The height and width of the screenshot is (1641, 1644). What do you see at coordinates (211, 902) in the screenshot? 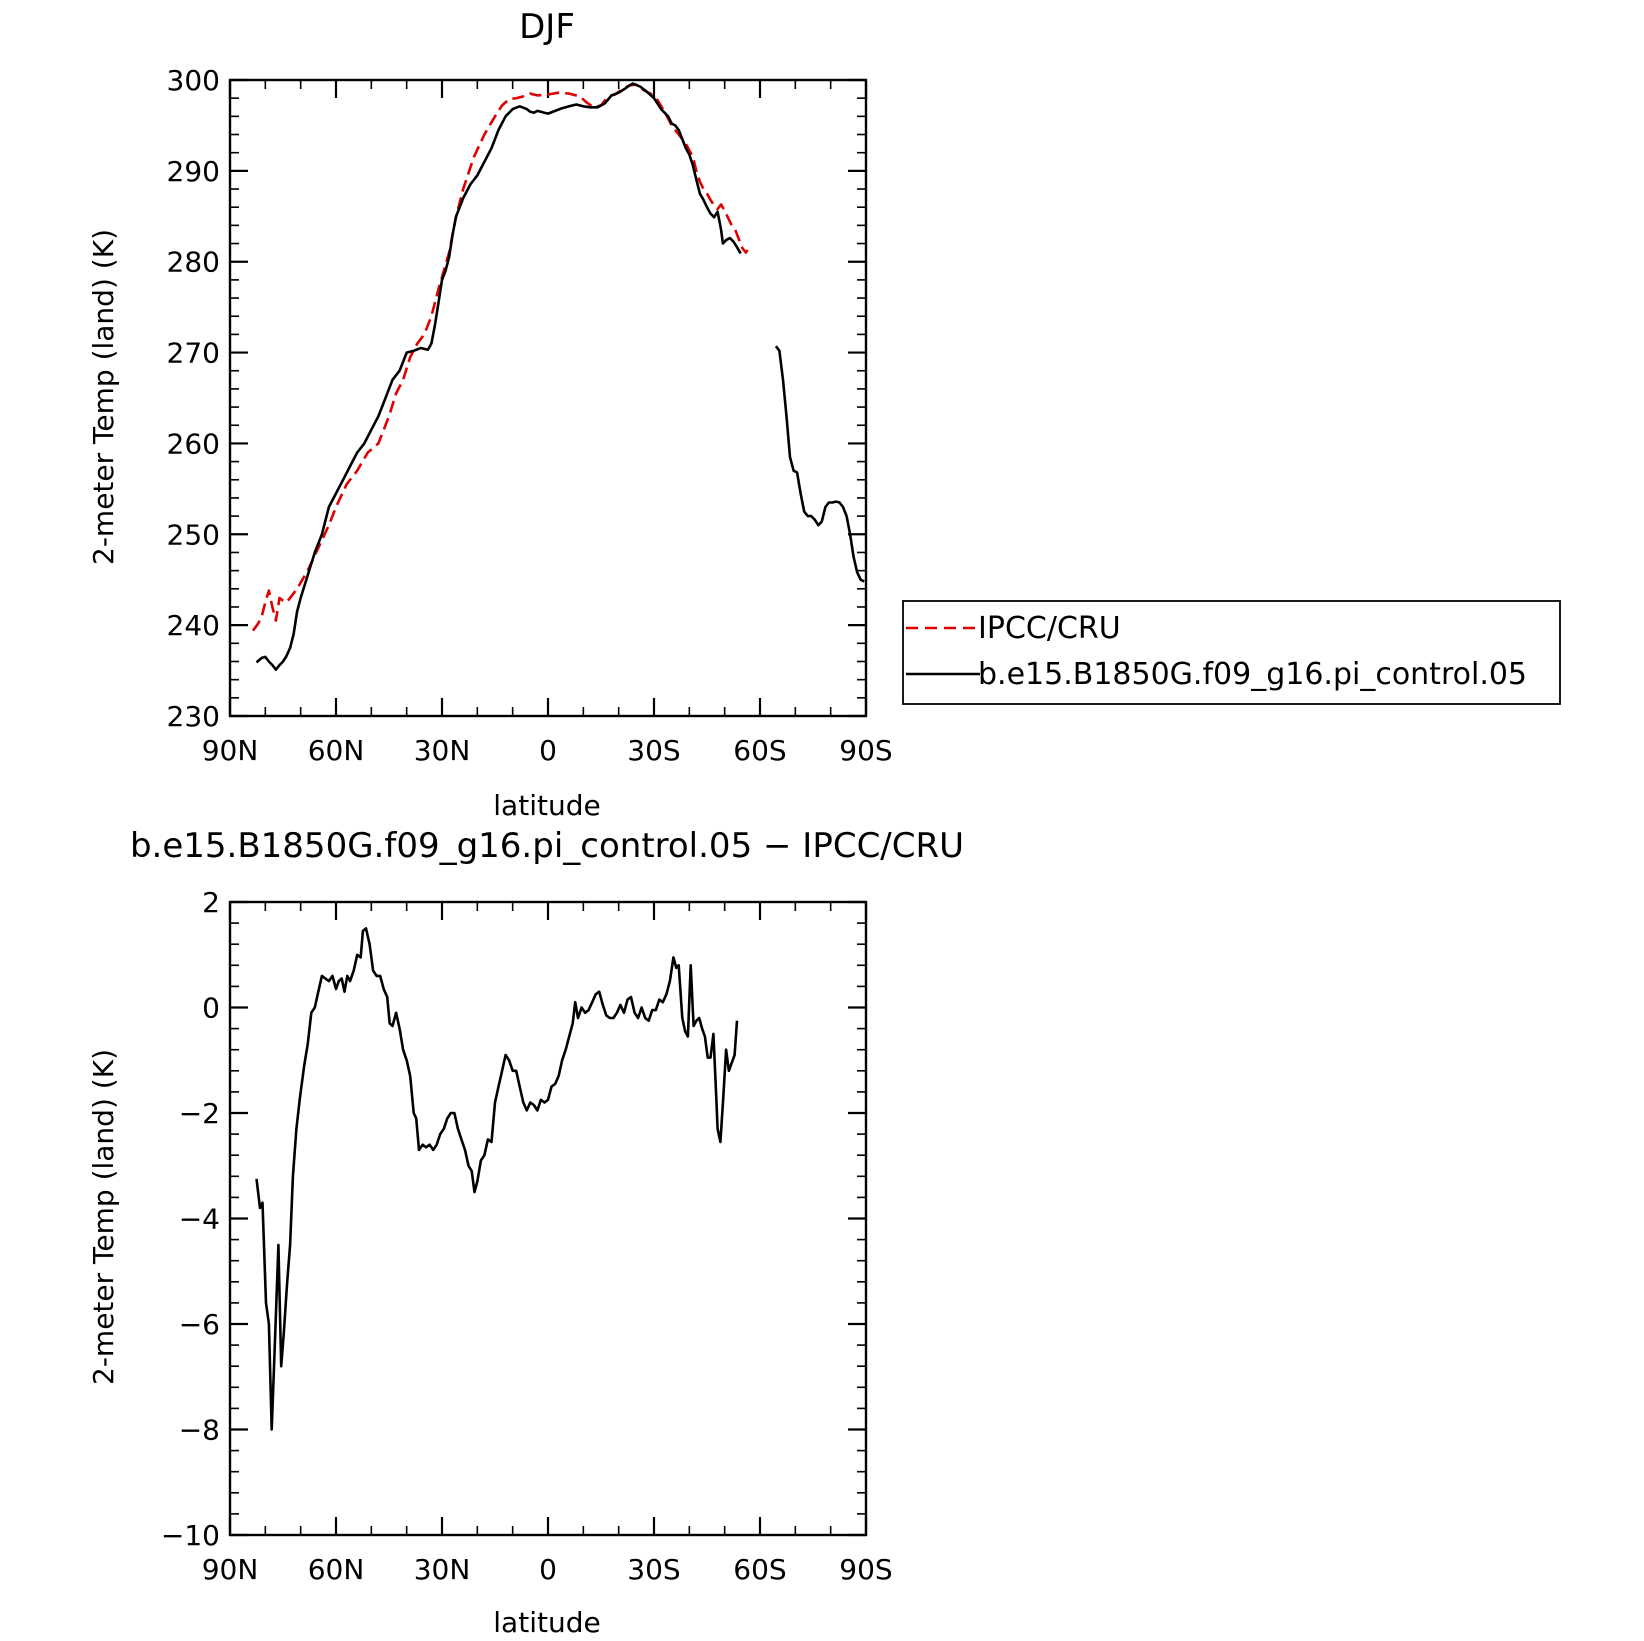
I see `bottom-y-tick-label: 2` at bounding box center [211, 902].